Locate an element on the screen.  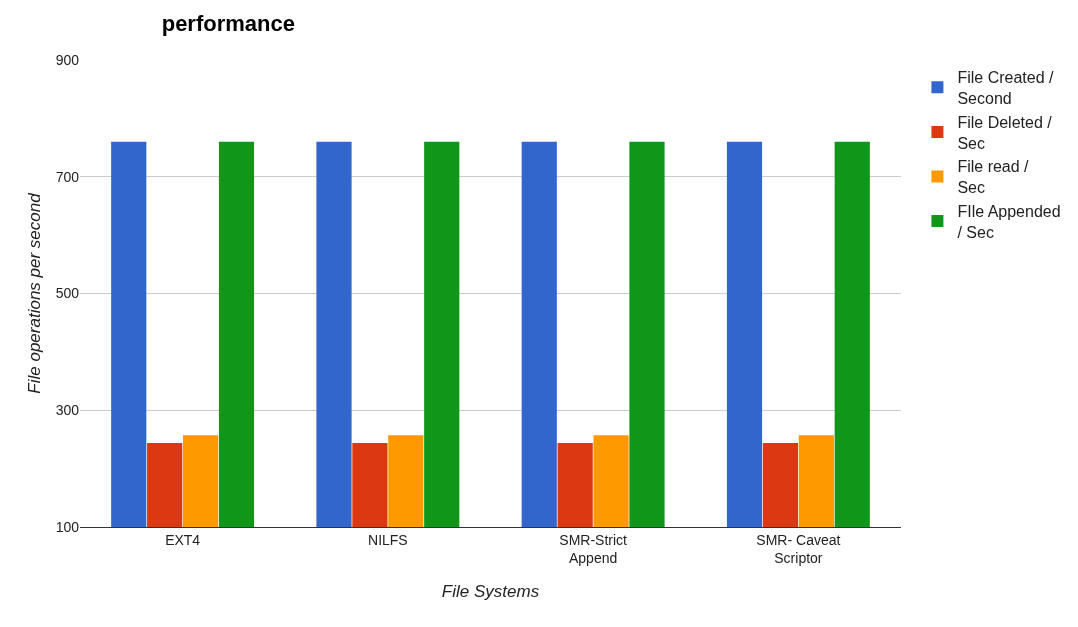
y-tick-label: 700 is located at coordinates (67, 176).